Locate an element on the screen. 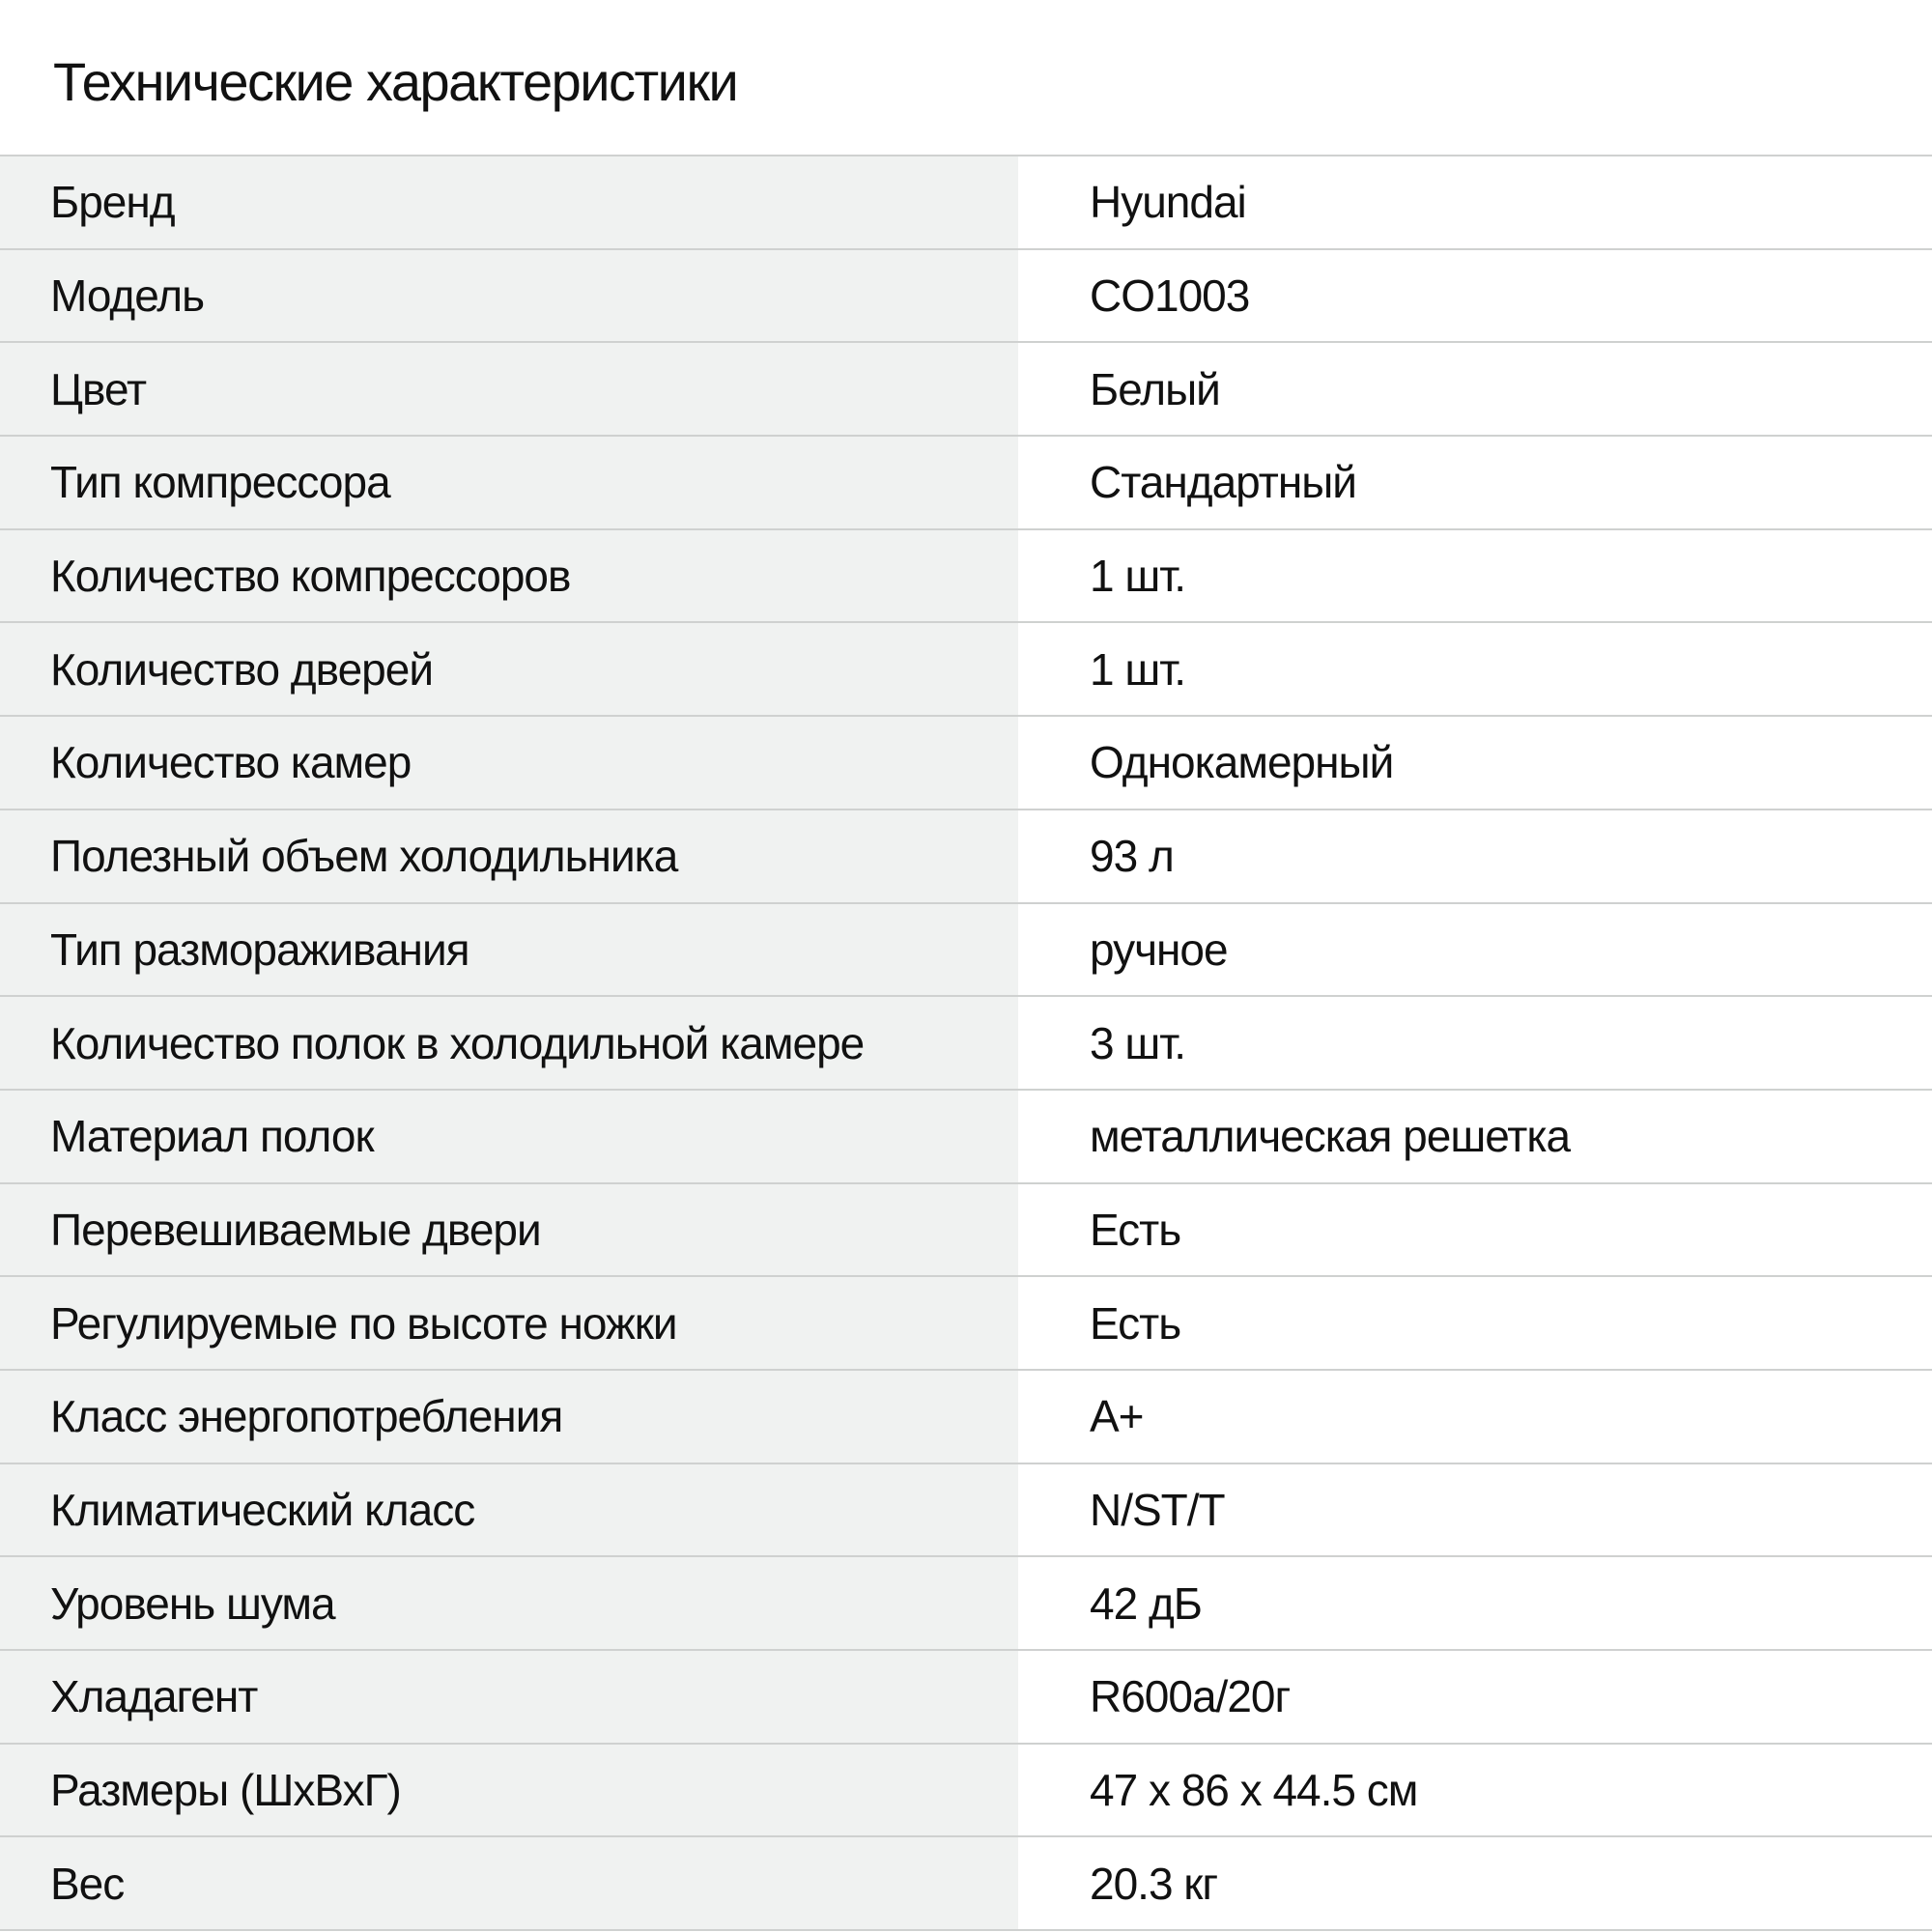 This screenshot has width=1932, height=1932. table-row: Материал полок металлическая решетка is located at coordinates (966, 1137).